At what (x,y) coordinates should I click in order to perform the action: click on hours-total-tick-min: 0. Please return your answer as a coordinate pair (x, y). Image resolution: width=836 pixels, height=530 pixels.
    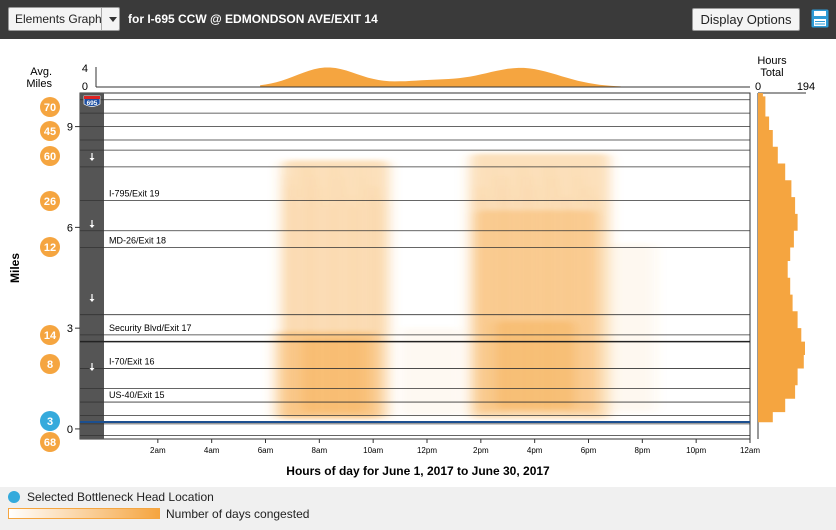
    Looking at the image, I should click on (758, 87).